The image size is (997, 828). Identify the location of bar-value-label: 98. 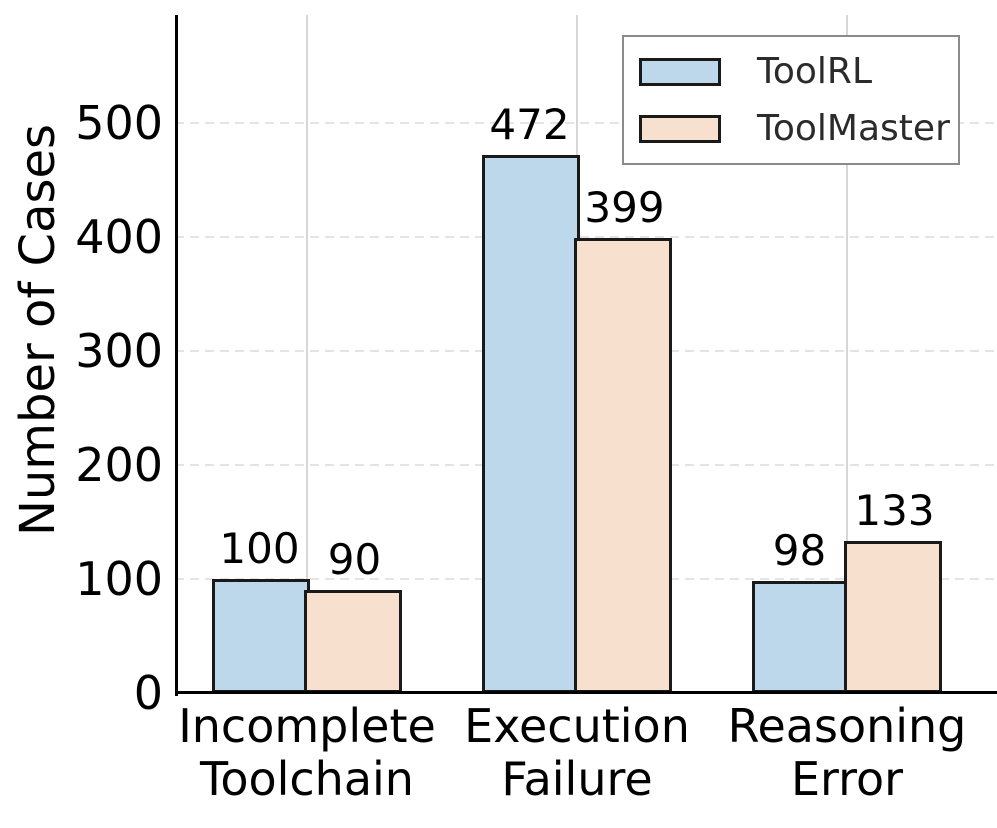
(799, 550).